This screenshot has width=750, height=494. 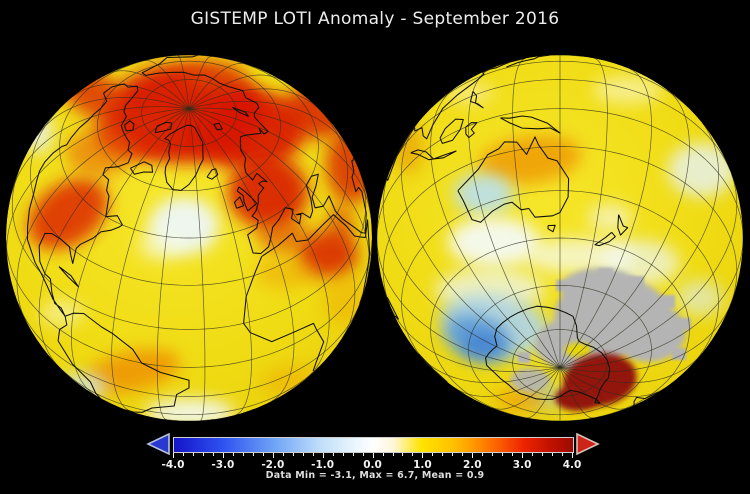 I want to click on colorbar-right-arrow-icon, so click(x=588, y=444).